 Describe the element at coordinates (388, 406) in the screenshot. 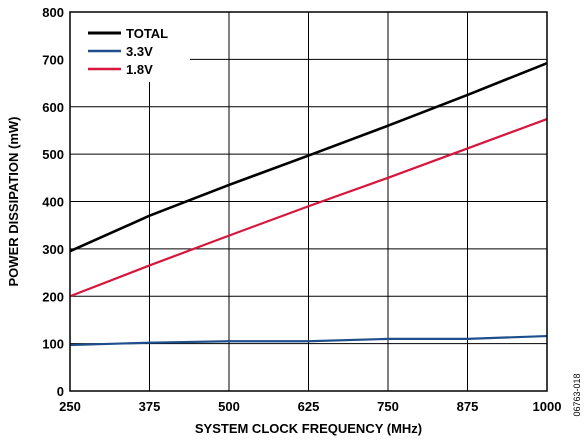

I see `x-tick-label: 750` at that location.